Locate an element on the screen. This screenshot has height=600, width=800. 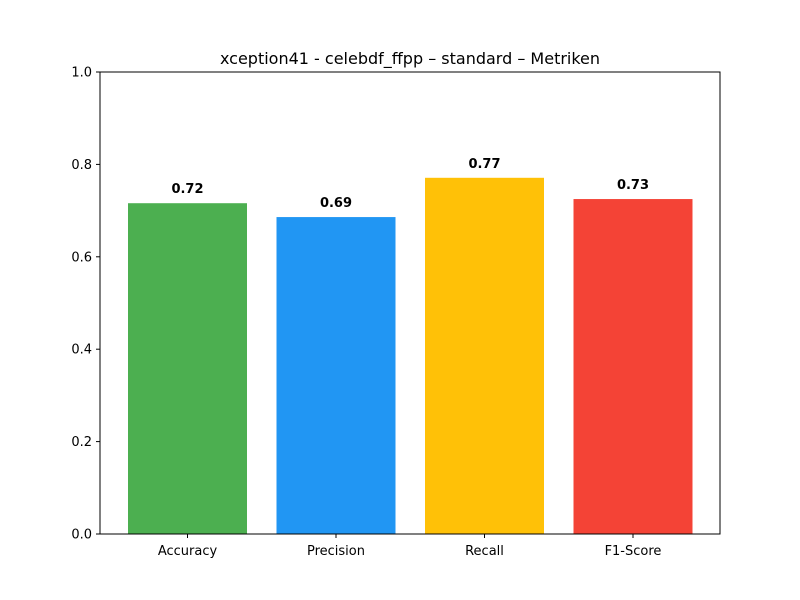
bar-f1-score is located at coordinates (633, 367).